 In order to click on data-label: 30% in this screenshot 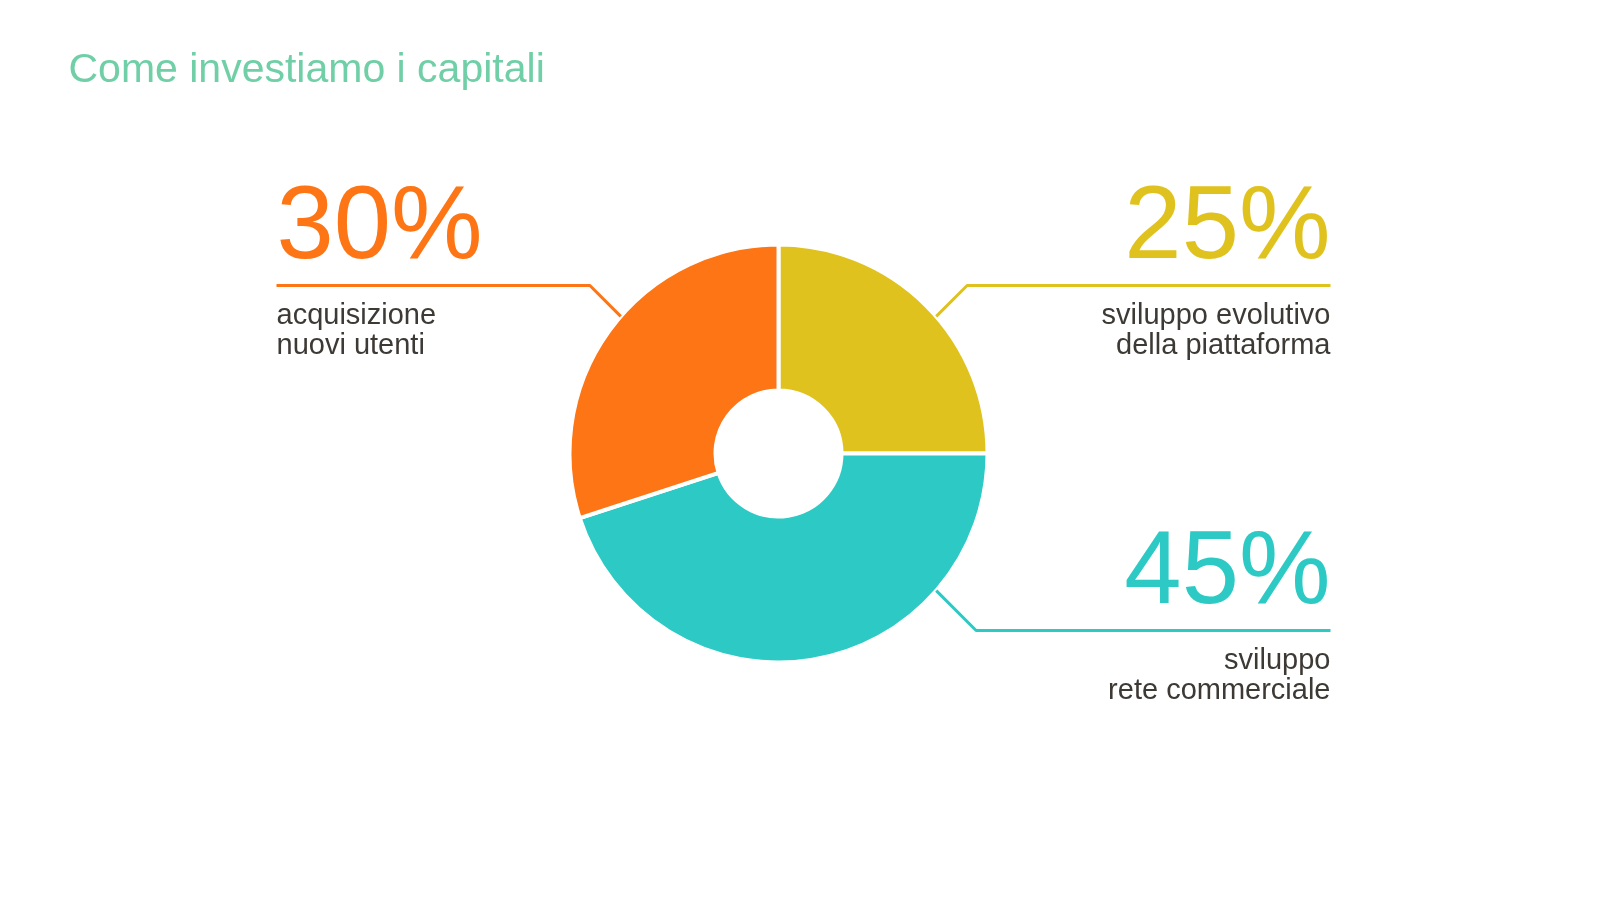, I will do `click(379, 222)`.